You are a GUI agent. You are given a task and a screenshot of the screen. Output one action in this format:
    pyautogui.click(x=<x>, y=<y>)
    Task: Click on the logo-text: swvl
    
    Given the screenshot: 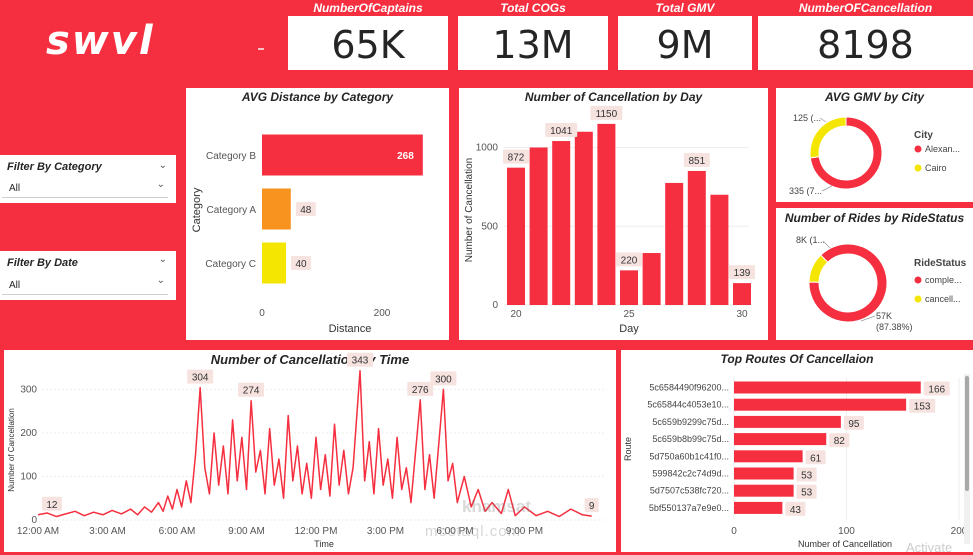 What is the action you would take?
    pyautogui.click(x=100, y=41)
    